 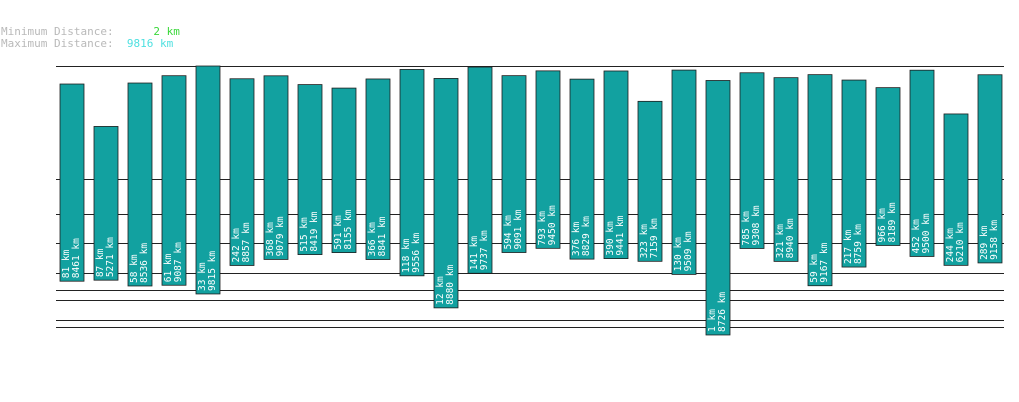 What do you see at coordinates (166, 31) in the screenshot?
I see `min-distance-value: 2 km` at bounding box center [166, 31].